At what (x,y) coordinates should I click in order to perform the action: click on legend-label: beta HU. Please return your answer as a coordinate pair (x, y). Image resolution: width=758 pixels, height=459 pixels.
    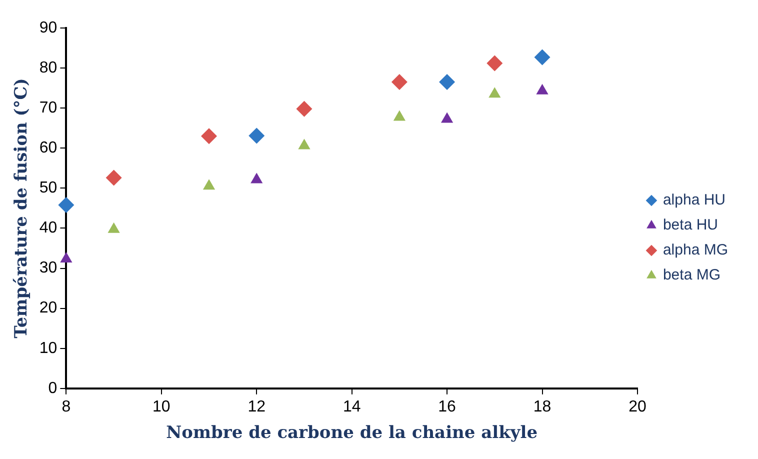
    Looking at the image, I should click on (690, 225).